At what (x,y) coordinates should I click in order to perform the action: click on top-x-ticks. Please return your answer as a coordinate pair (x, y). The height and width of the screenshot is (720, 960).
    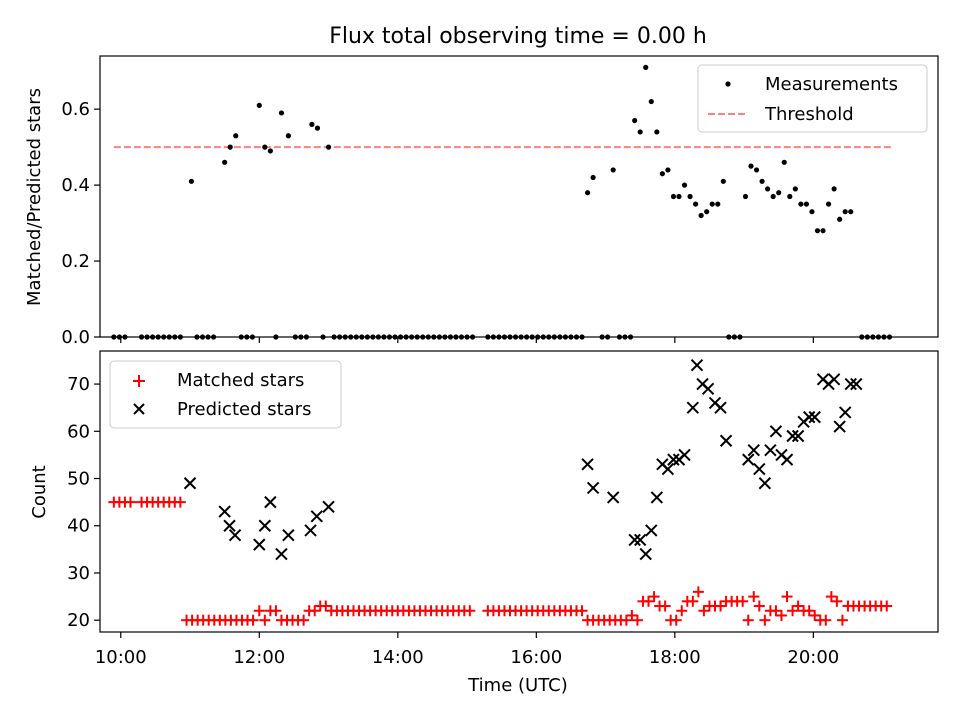
    Looking at the image, I should click on (467, 340).